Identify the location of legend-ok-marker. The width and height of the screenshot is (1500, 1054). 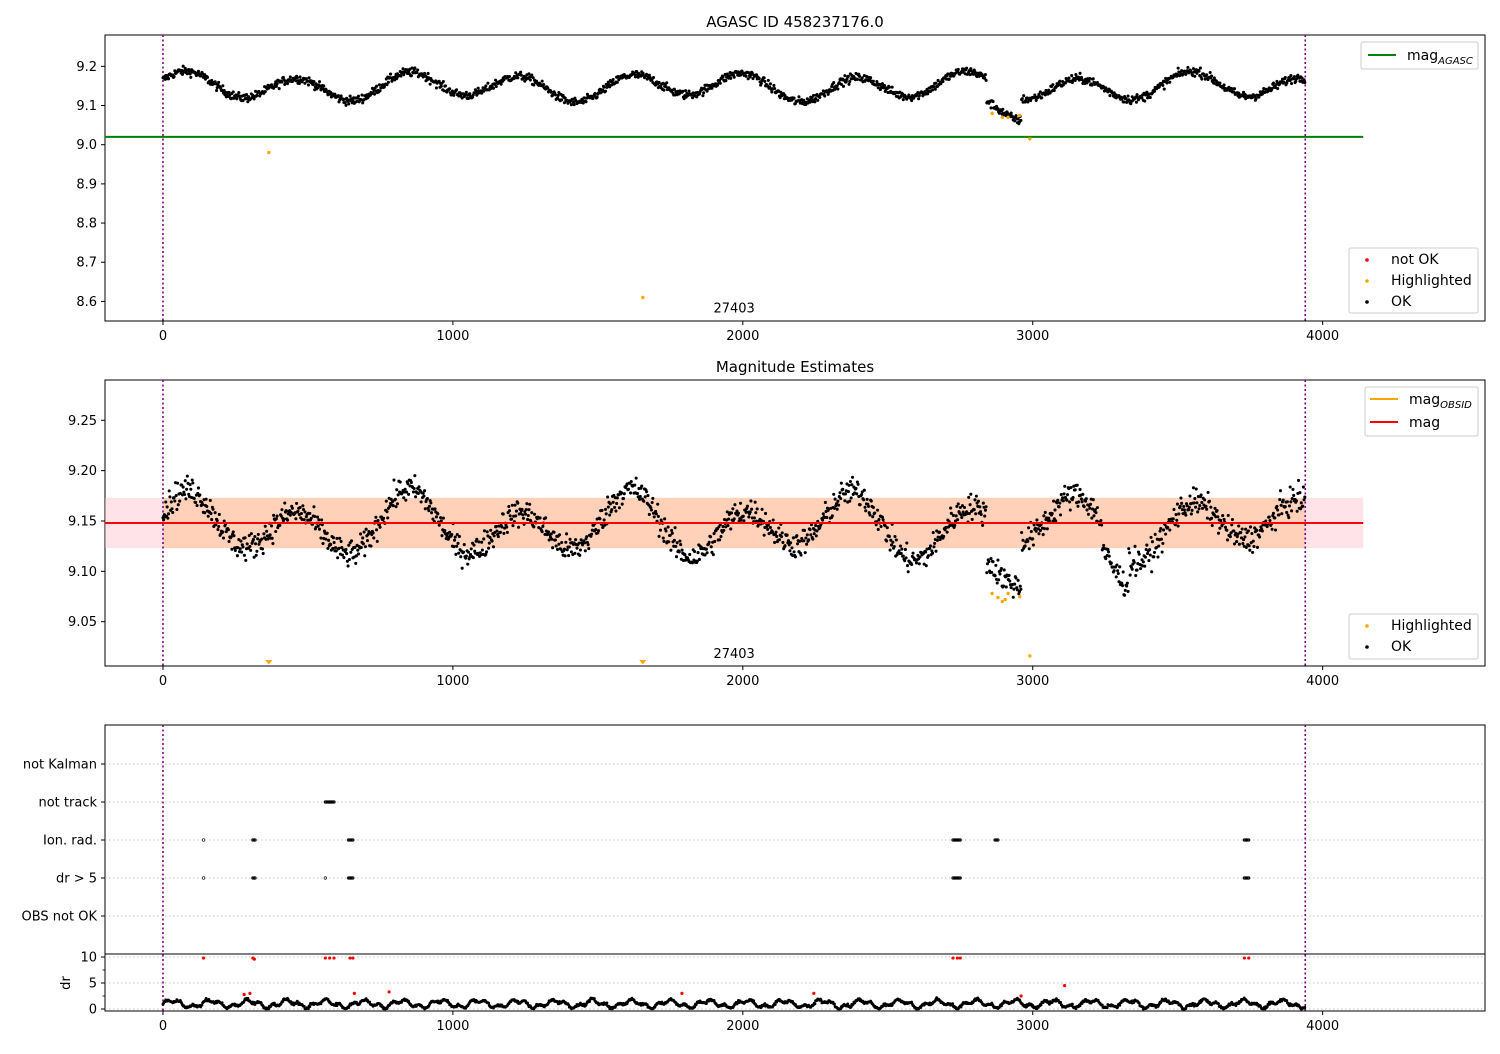
(1367, 647).